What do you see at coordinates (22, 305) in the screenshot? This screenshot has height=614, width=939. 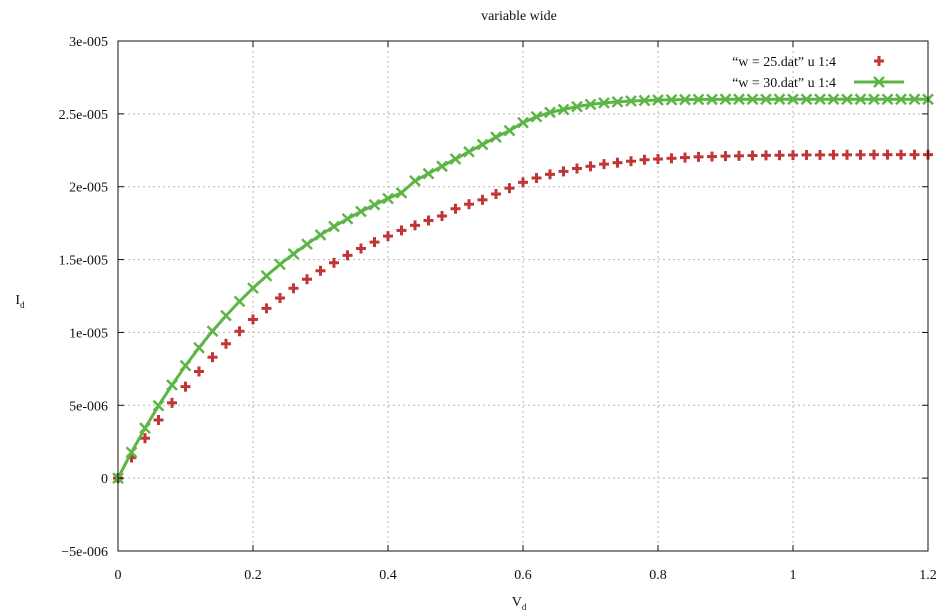 I see `y-axis-label-sub: d` at bounding box center [22, 305].